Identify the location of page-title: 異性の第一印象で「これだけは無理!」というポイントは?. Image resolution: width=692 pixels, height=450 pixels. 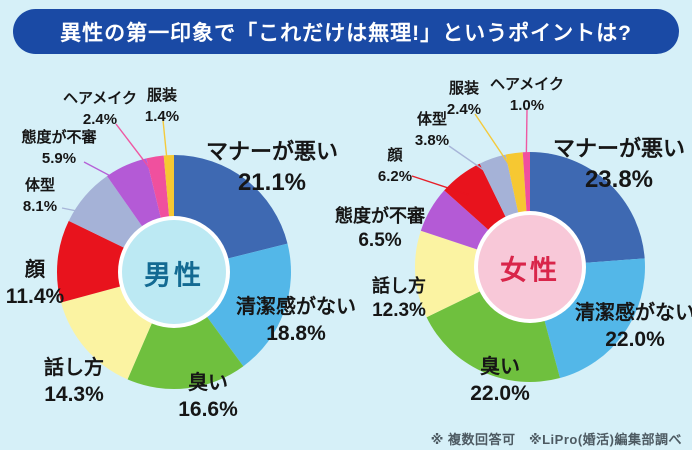
(346, 33).